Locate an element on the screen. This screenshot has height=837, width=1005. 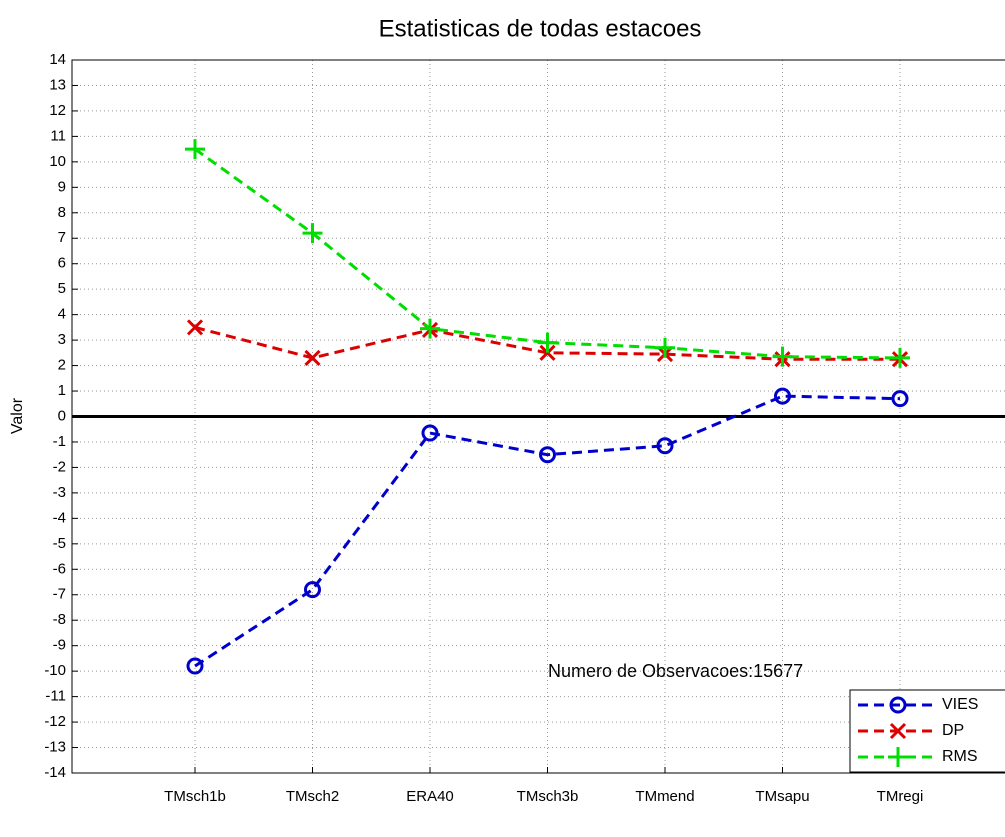
y-tick-label: -13 is located at coordinates (55, 747).